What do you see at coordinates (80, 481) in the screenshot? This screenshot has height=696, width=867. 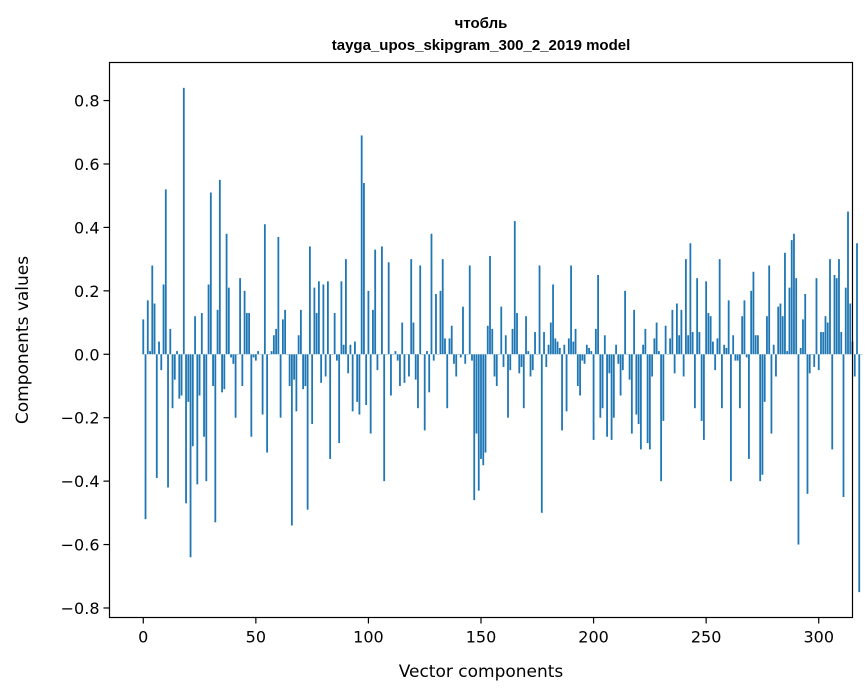 I see `y-tick-label: −0.4` at bounding box center [80, 481].